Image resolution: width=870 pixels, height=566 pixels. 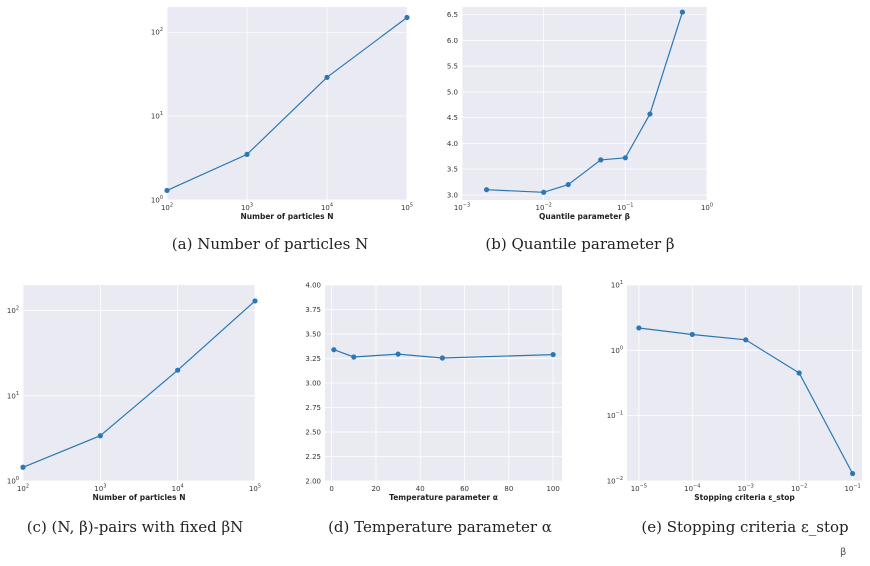 I want to click on y-tick-label: 5.0, so click(x=452, y=92).